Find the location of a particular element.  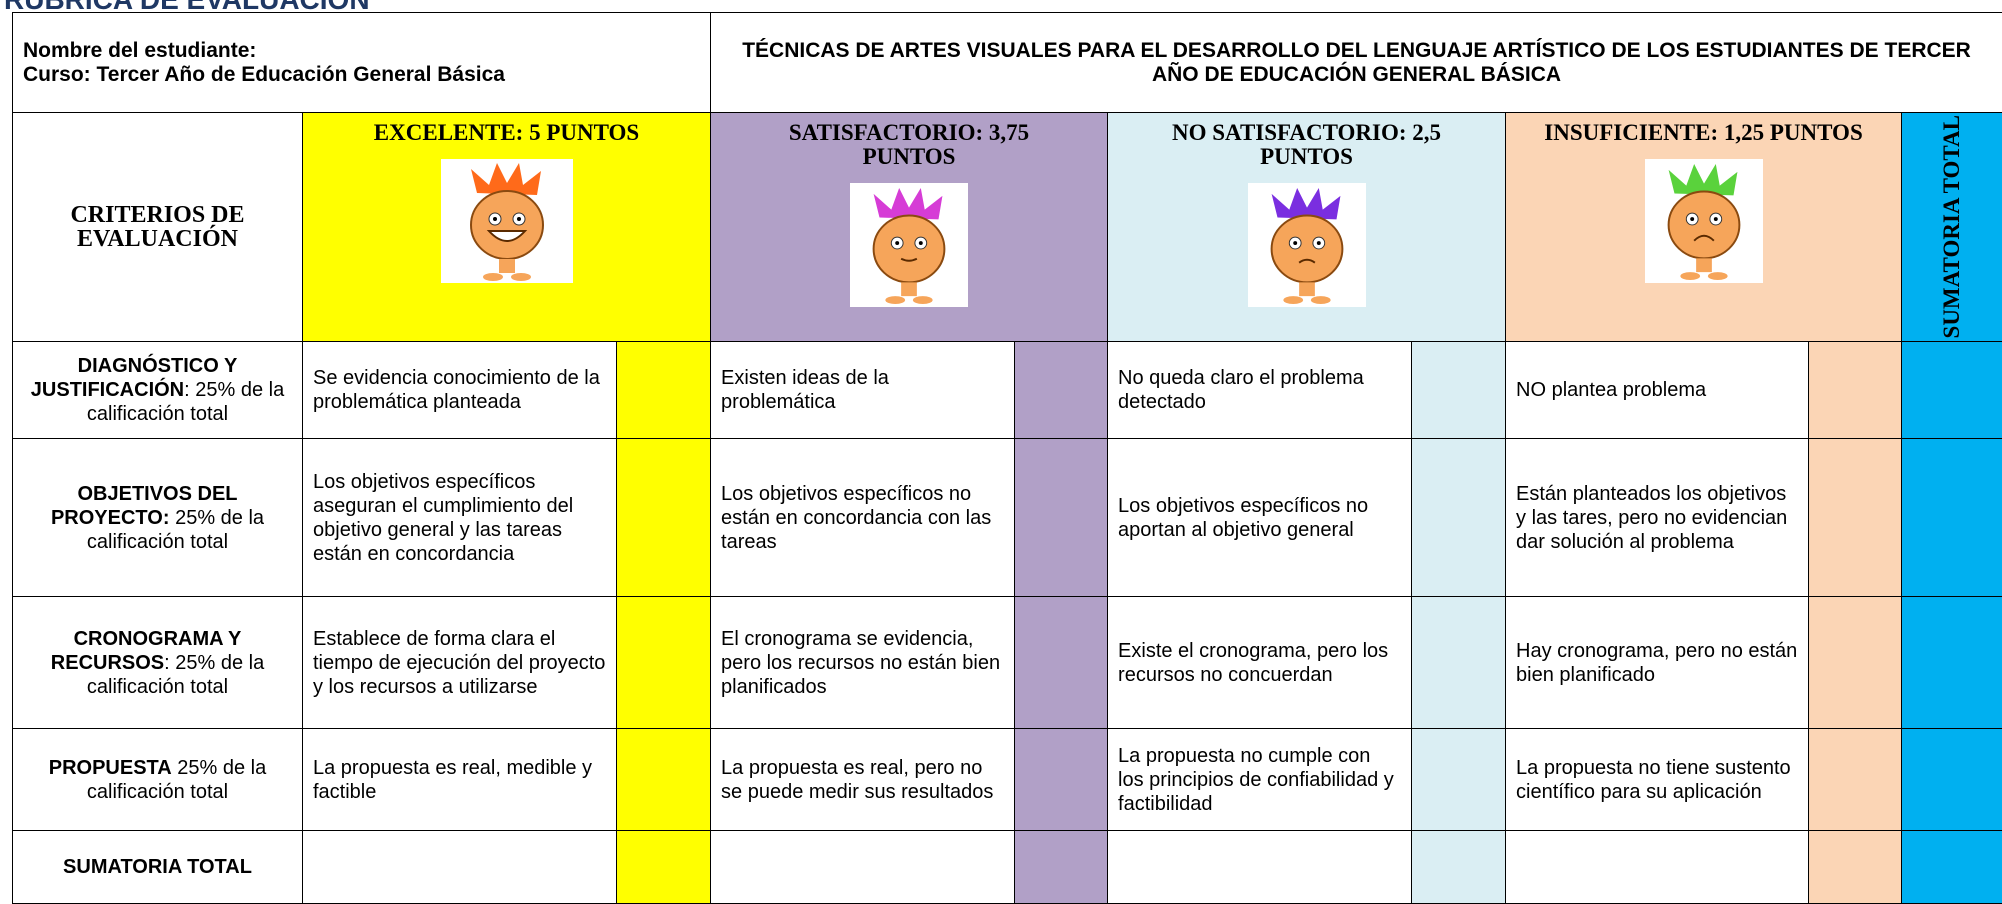

total-header-cell: SUMATORIA TOTAL is located at coordinates (1952, 227).